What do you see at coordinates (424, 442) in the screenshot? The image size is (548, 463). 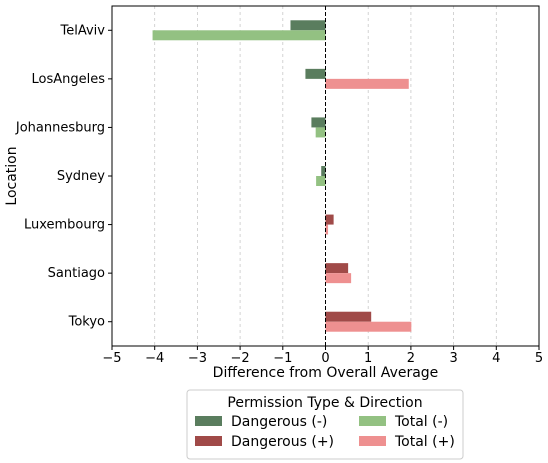 I see `legend-label: Total (+)` at bounding box center [424, 442].